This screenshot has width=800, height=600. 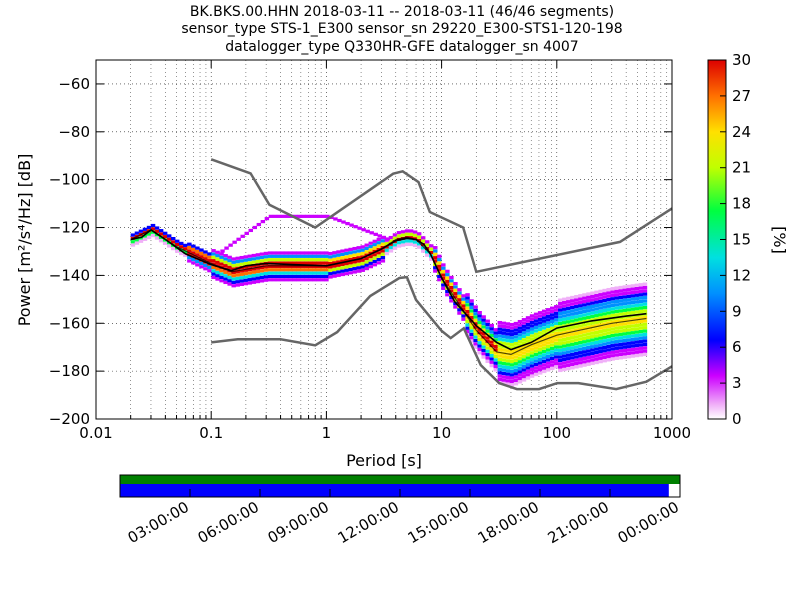 What do you see at coordinates (69, 180) in the screenshot?
I see `y-tick-label: −100` at bounding box center [69, 180].